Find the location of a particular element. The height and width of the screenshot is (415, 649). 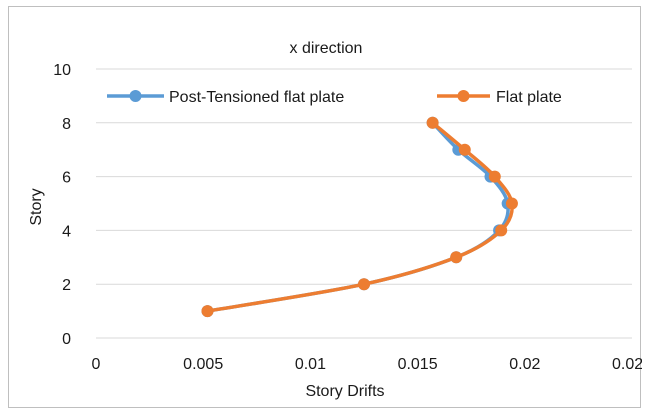

x-tick-label: 0.02 is located at coordinates (524, 364).